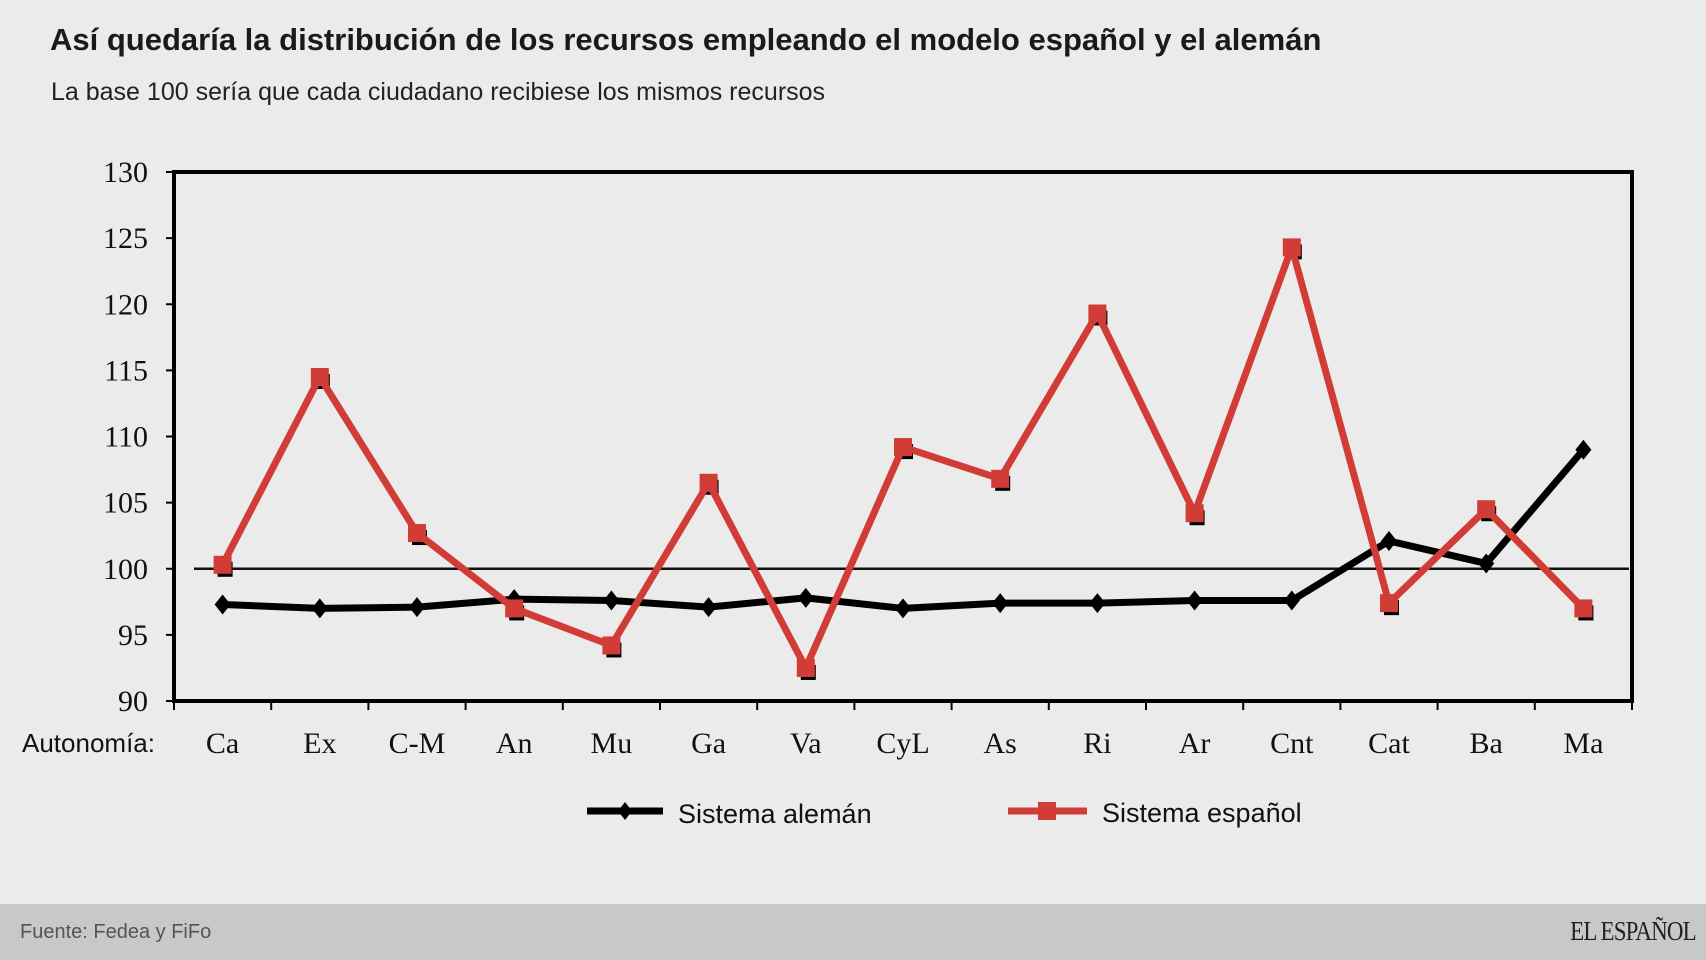 The image size is (1706, 960). I want to click on x-tick-label: Ga, so click(708, 743).